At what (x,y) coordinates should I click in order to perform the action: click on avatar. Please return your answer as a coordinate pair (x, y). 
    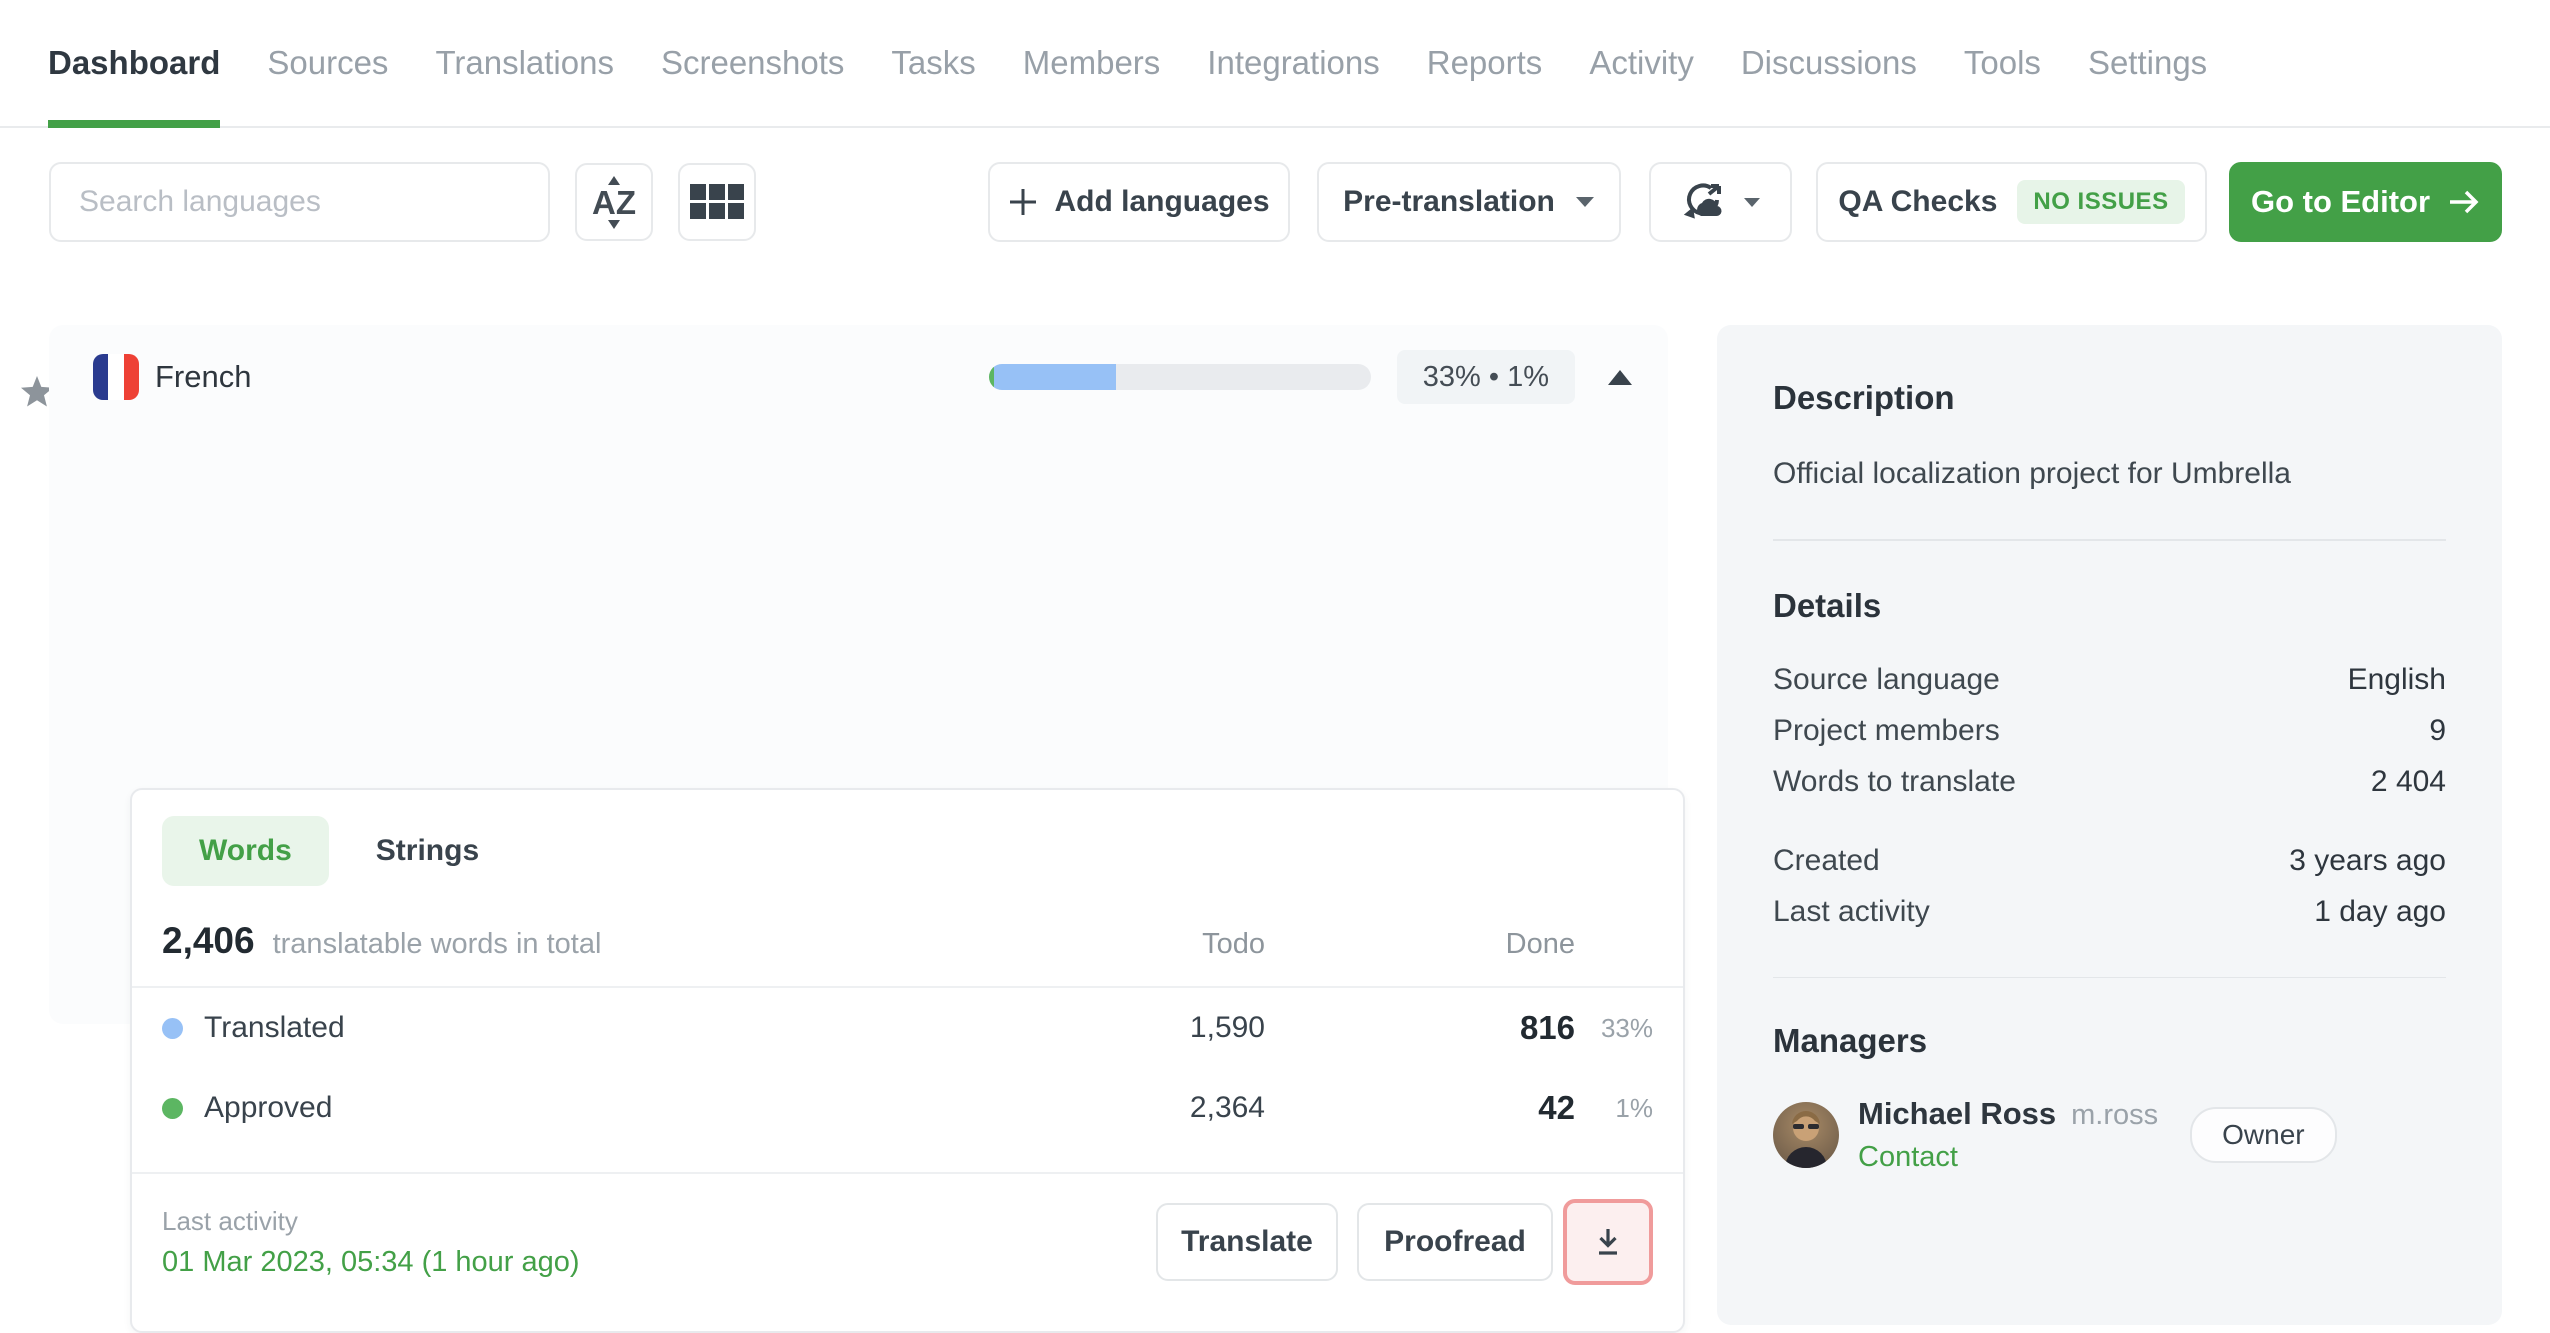
    Looking at the image, I should click on (1806, 1135).